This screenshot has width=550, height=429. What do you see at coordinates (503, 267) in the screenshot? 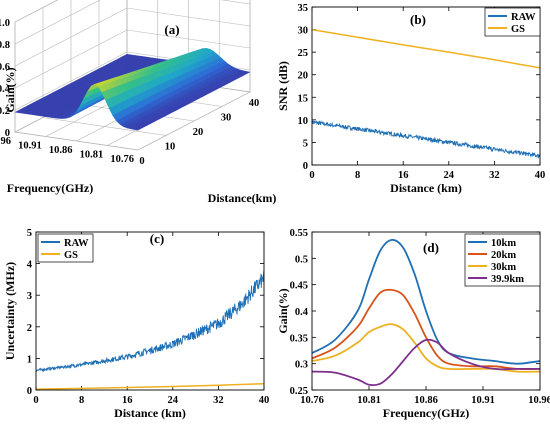
I see `legend-label-30km: 30km` at bounding box center [503, 267].